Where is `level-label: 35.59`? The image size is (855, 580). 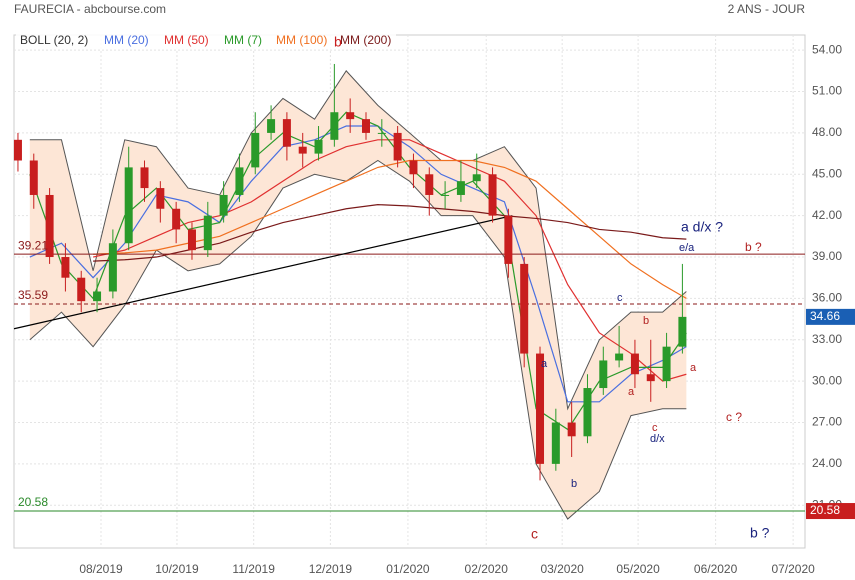 level-label: 35.59 is located at coordinates (33, 295).